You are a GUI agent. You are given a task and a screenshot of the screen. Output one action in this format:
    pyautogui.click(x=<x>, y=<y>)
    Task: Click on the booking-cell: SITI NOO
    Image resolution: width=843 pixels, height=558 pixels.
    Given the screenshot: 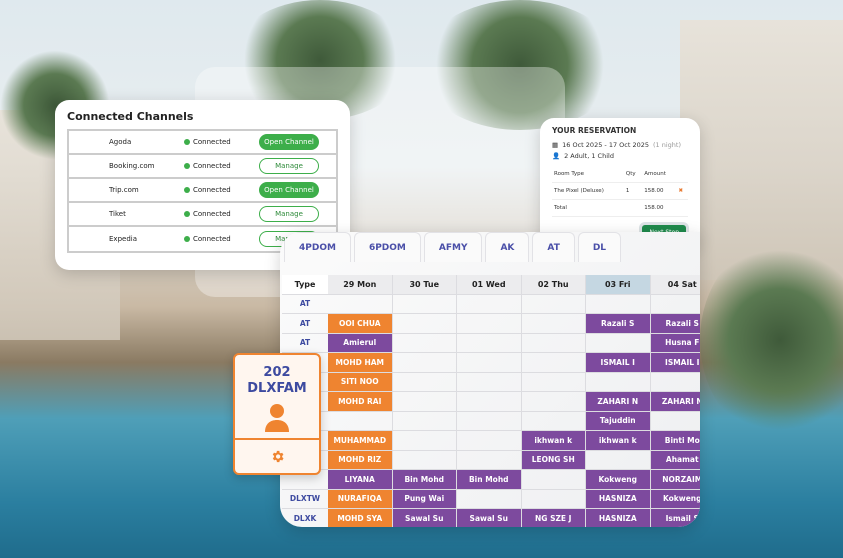 What is the action you would take?
    pyautogui.click(x=360, y=382)
    